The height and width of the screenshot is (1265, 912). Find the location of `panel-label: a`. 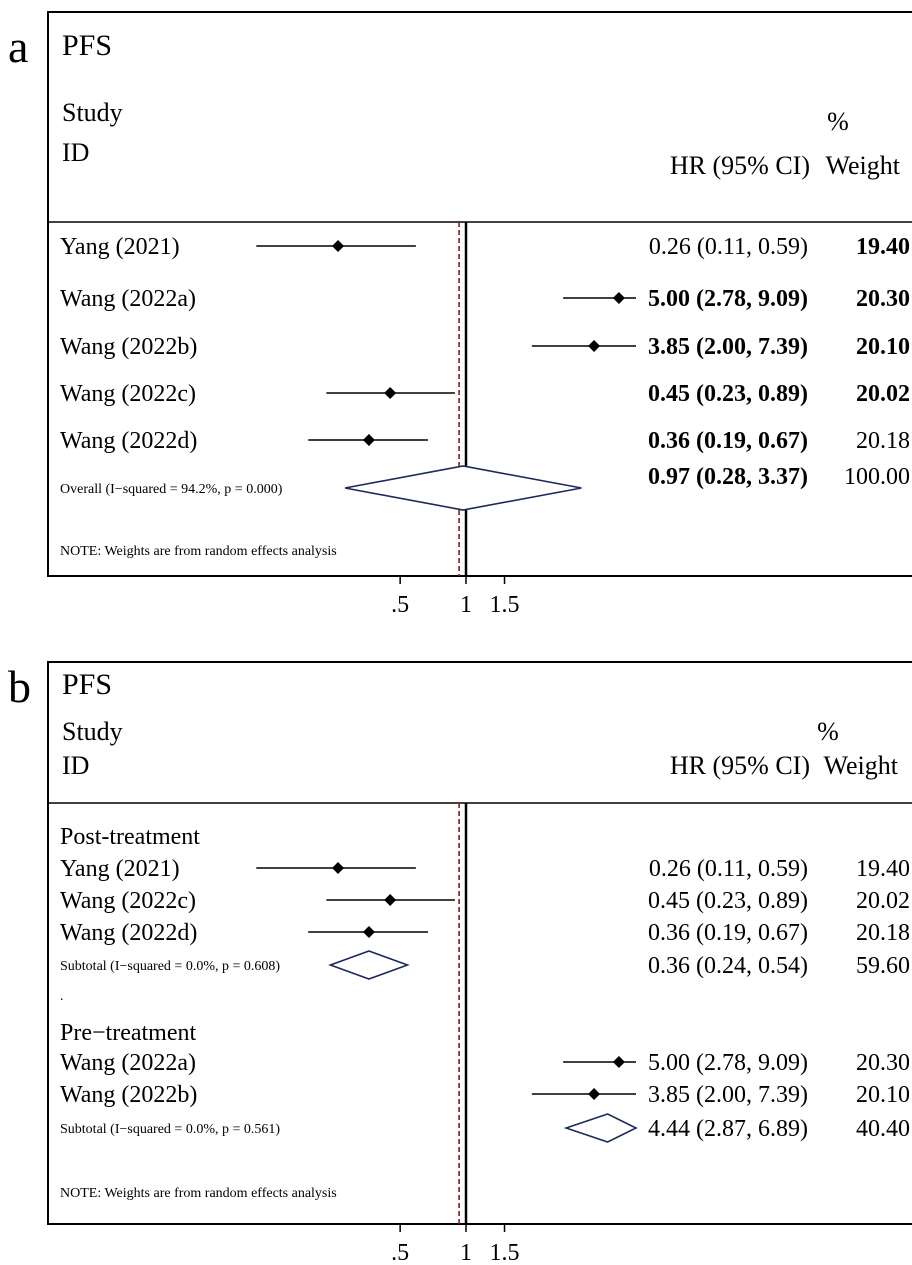

panel-label: a is located at coordinates (18, 46).